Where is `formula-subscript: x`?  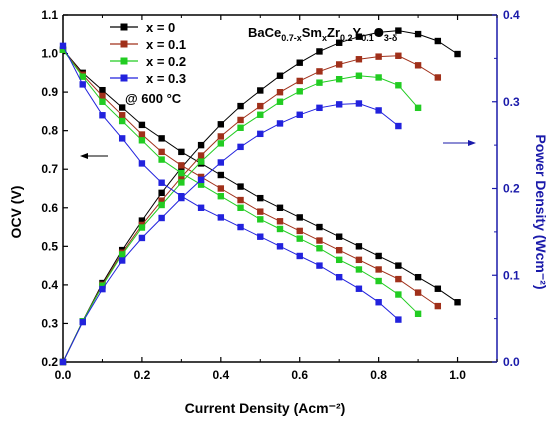 formula-subscript: x is located at coordinates (324, 38).